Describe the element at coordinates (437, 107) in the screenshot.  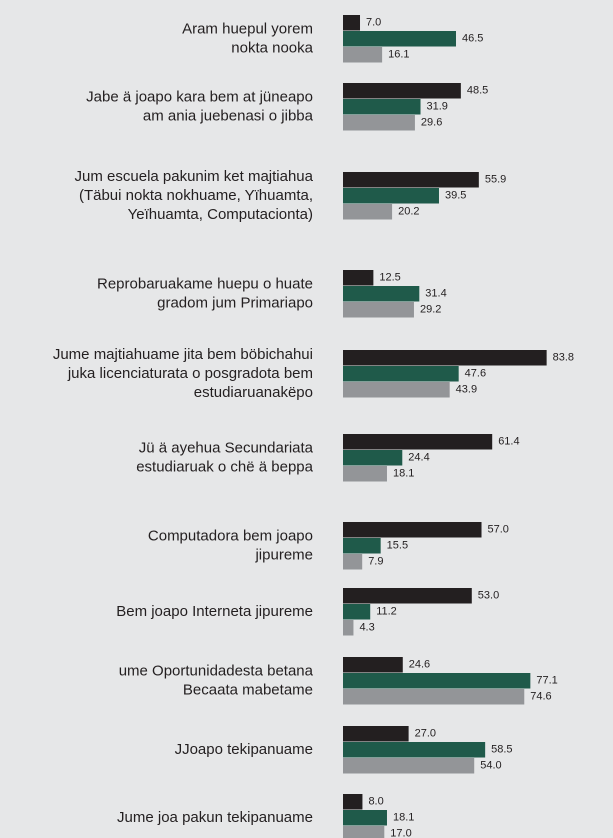
I see `value-label: 31.9` at that location.